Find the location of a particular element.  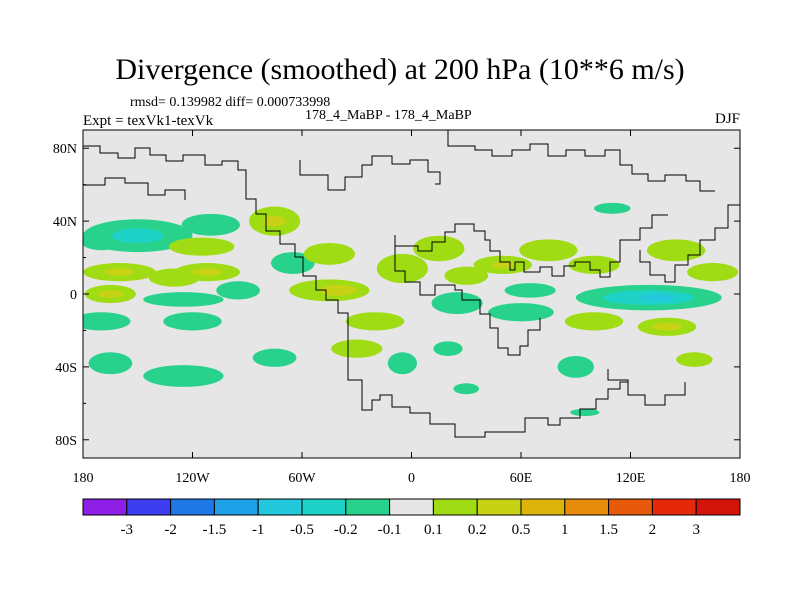

case-label: 178_4_MaBP - 178_4_MaBP is located at coordinates (388, 115).